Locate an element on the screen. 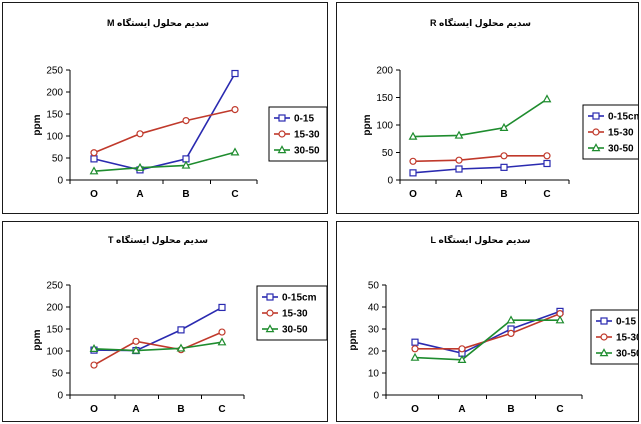 The image size is (641, 424). y-tick-label: 20 is located at coordinates (374, 352).